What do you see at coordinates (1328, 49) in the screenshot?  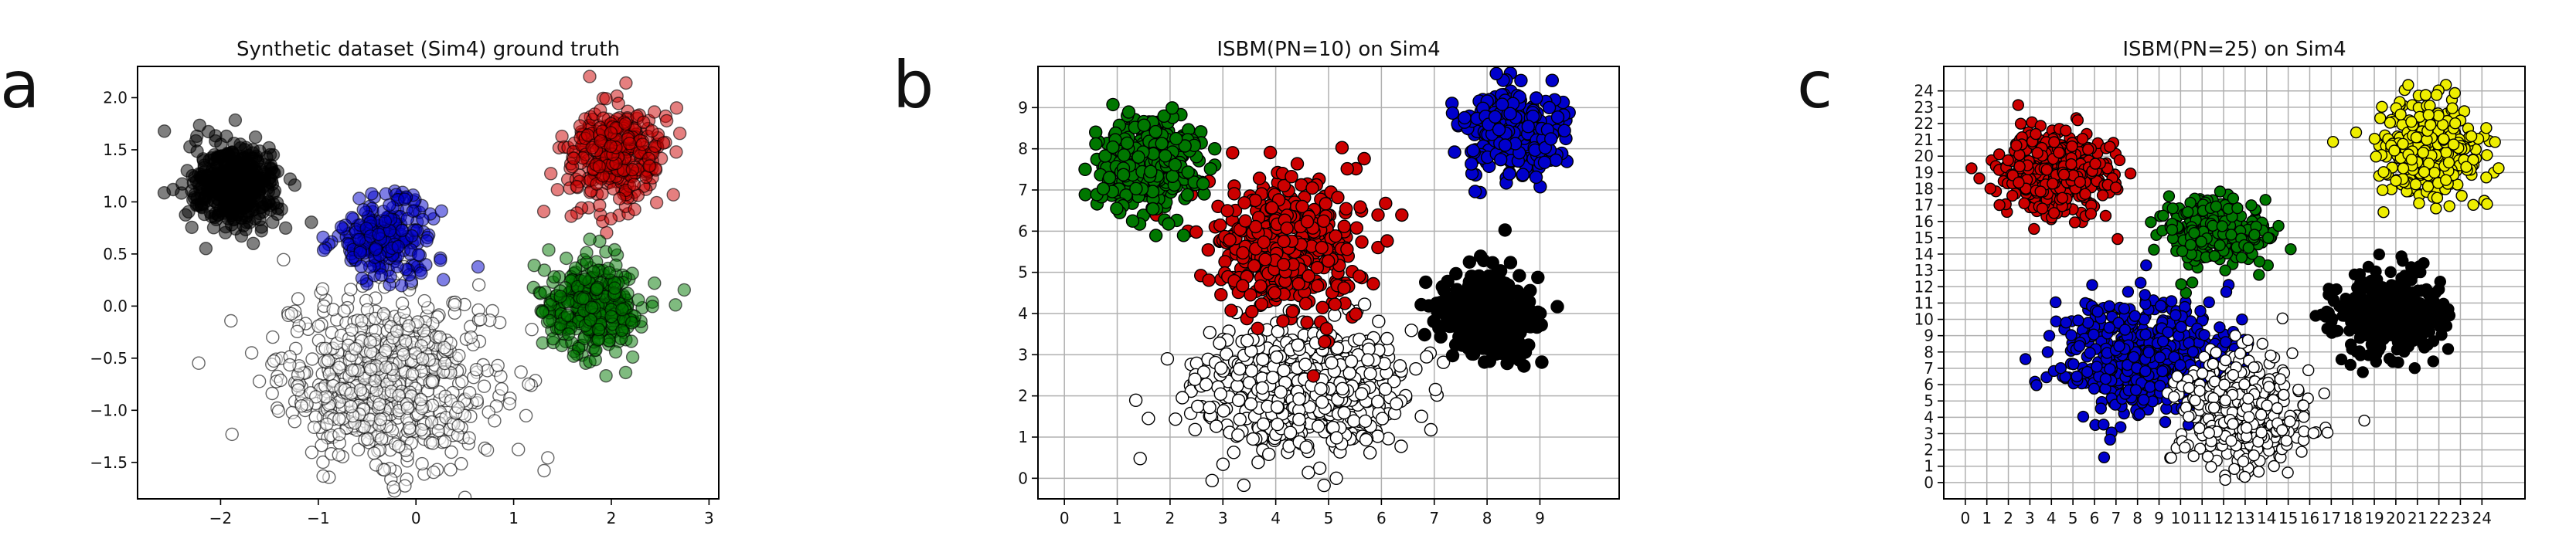 I see `chart-title-1: ISBM(PN=10) on Sim4` at bounding box center [1328, 49].